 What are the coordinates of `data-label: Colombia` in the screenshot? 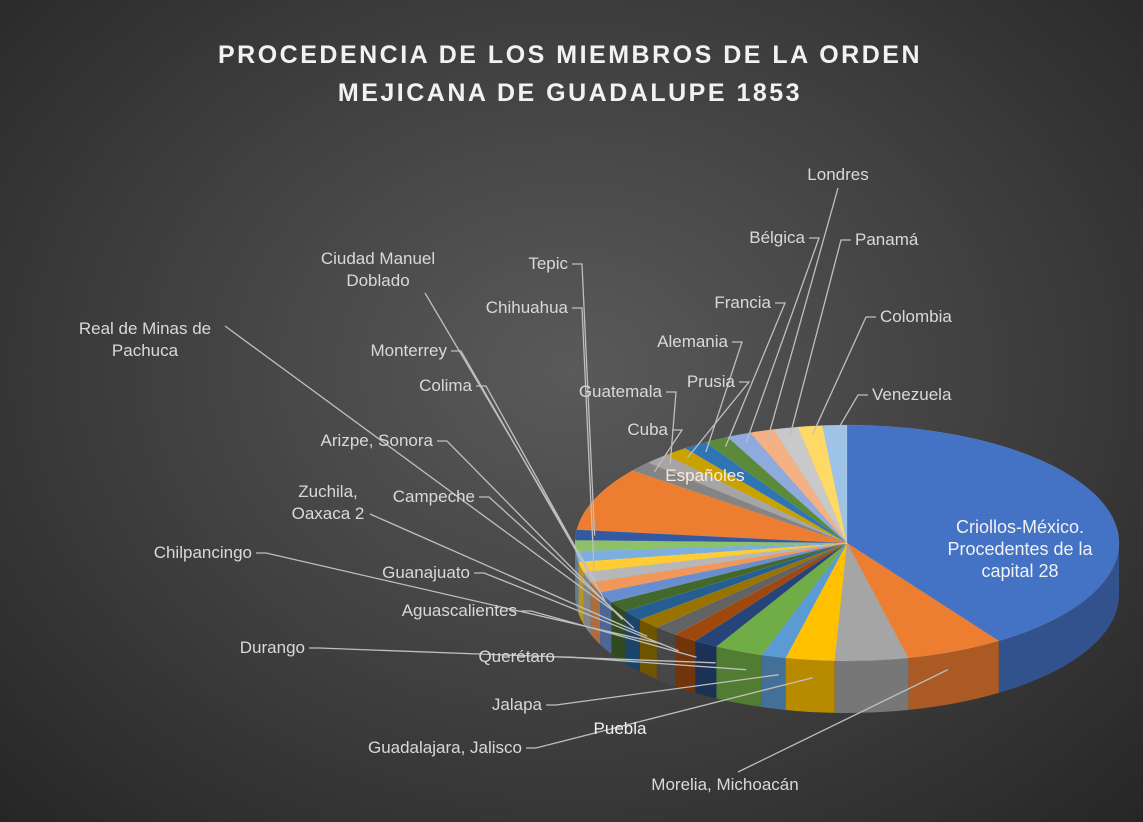 It's located at (916, 316).